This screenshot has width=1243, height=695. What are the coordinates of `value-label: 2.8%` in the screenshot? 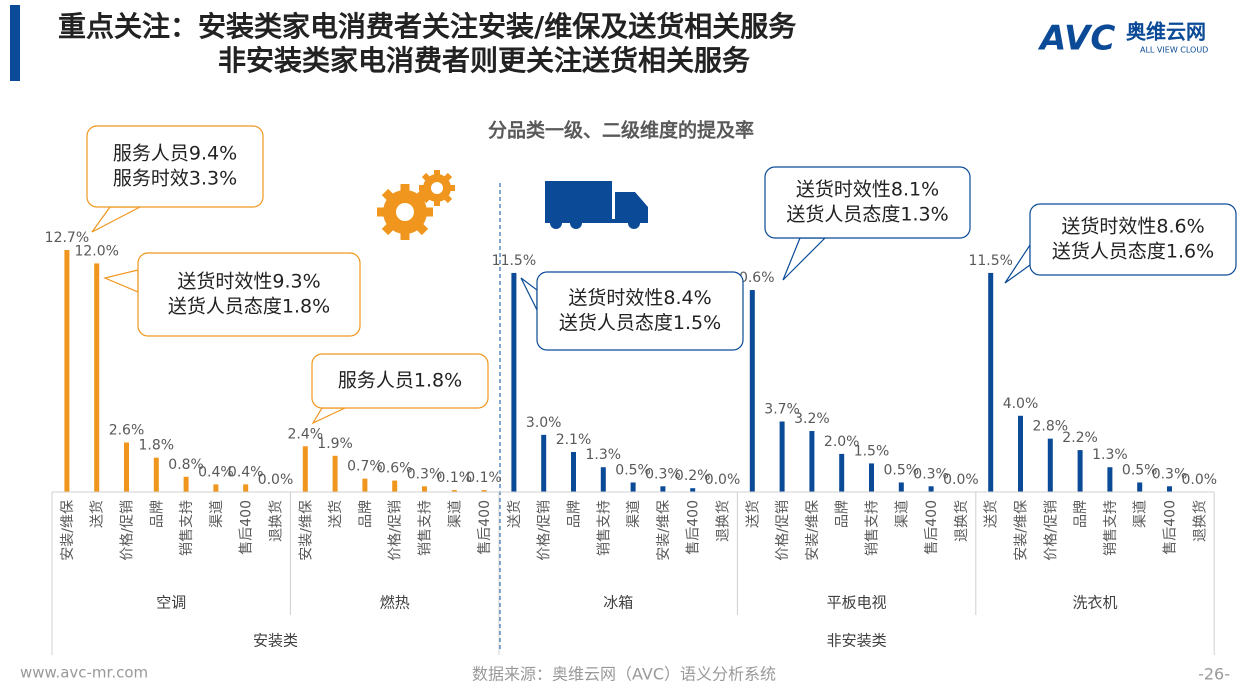 It's located at (1051, 427).